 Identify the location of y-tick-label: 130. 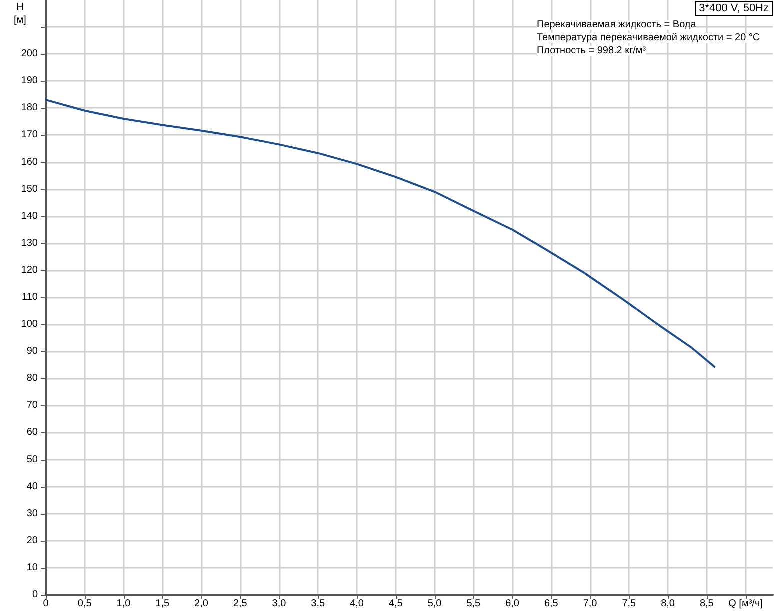
(29, 243).